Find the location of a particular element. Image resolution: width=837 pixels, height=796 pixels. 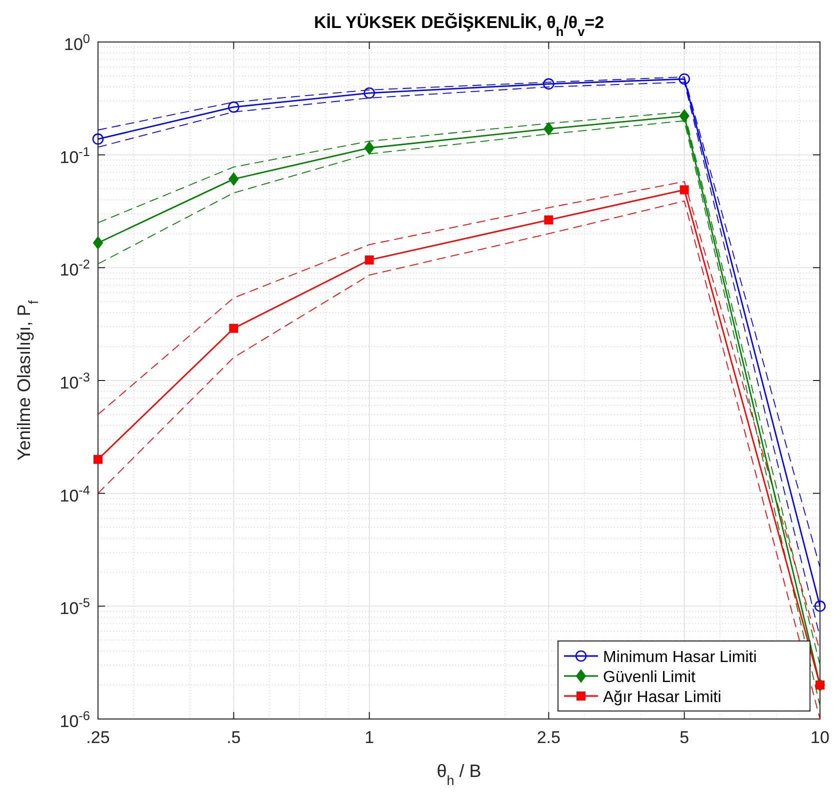

x-tick-label: 5 is located at coordinates (685, 737).